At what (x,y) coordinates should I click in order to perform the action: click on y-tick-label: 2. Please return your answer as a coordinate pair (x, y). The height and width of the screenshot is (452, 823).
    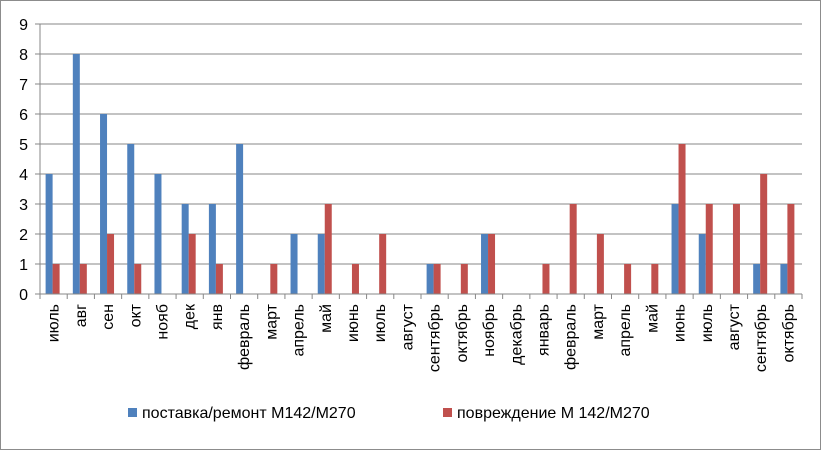
    Looking at the image, I should click on (23, 235).